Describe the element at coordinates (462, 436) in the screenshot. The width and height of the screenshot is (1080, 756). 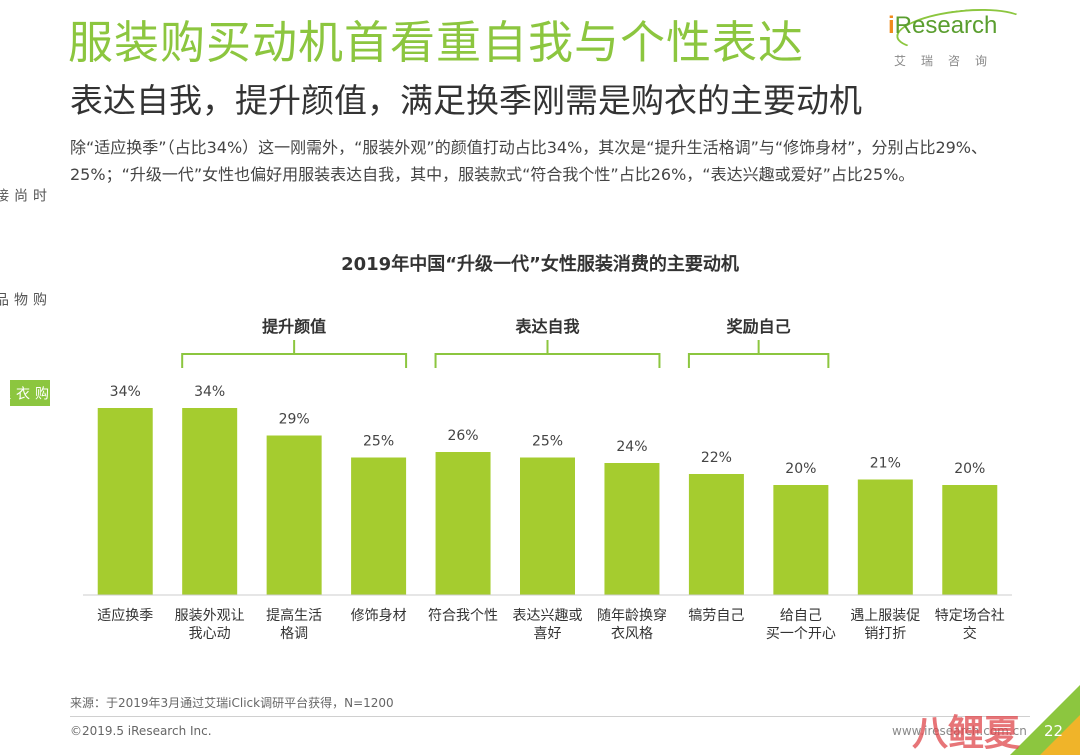
I see `data-label-4: 26%` at that location.